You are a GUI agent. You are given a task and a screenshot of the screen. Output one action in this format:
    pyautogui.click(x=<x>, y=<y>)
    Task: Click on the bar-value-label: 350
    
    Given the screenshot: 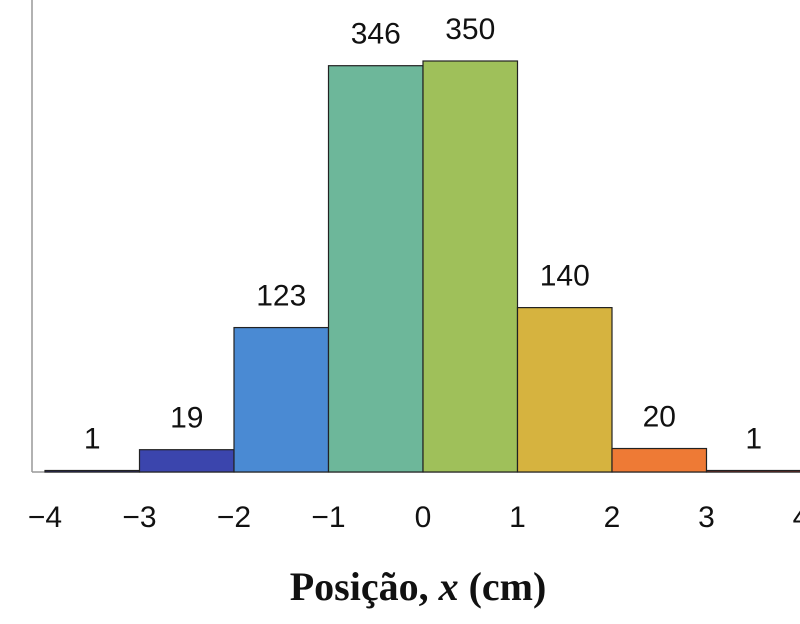 What is the action you would take?
    pyautogui.click(x=470, y=29)
    